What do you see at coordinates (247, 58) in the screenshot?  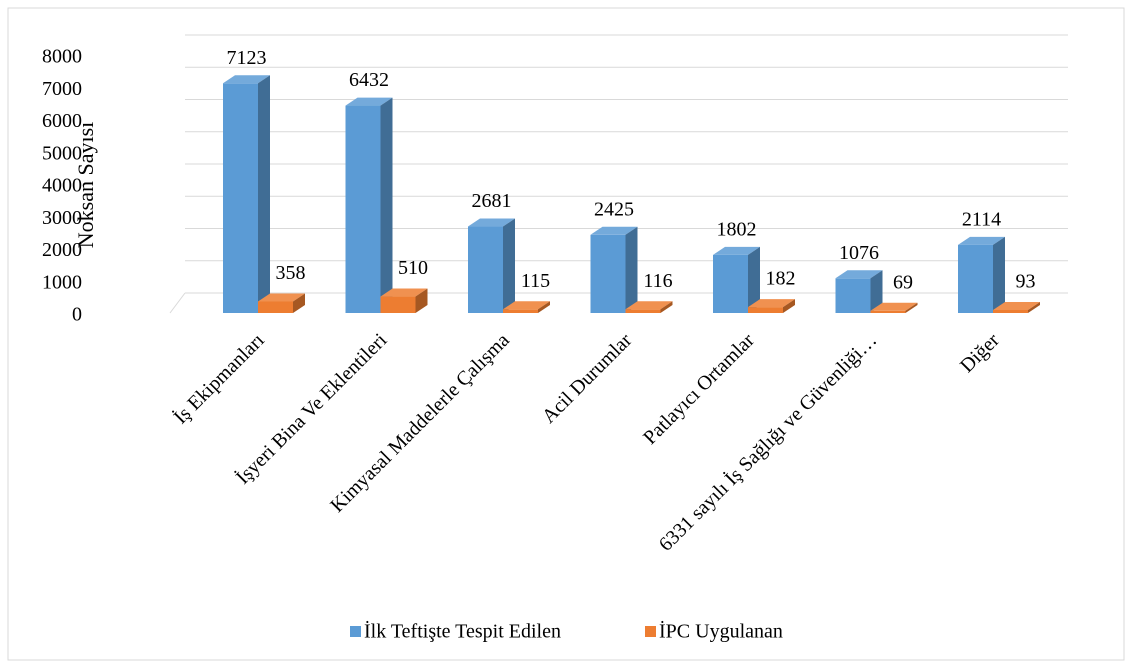 I see `data-label: 7123` at bounding box center [247, 58].